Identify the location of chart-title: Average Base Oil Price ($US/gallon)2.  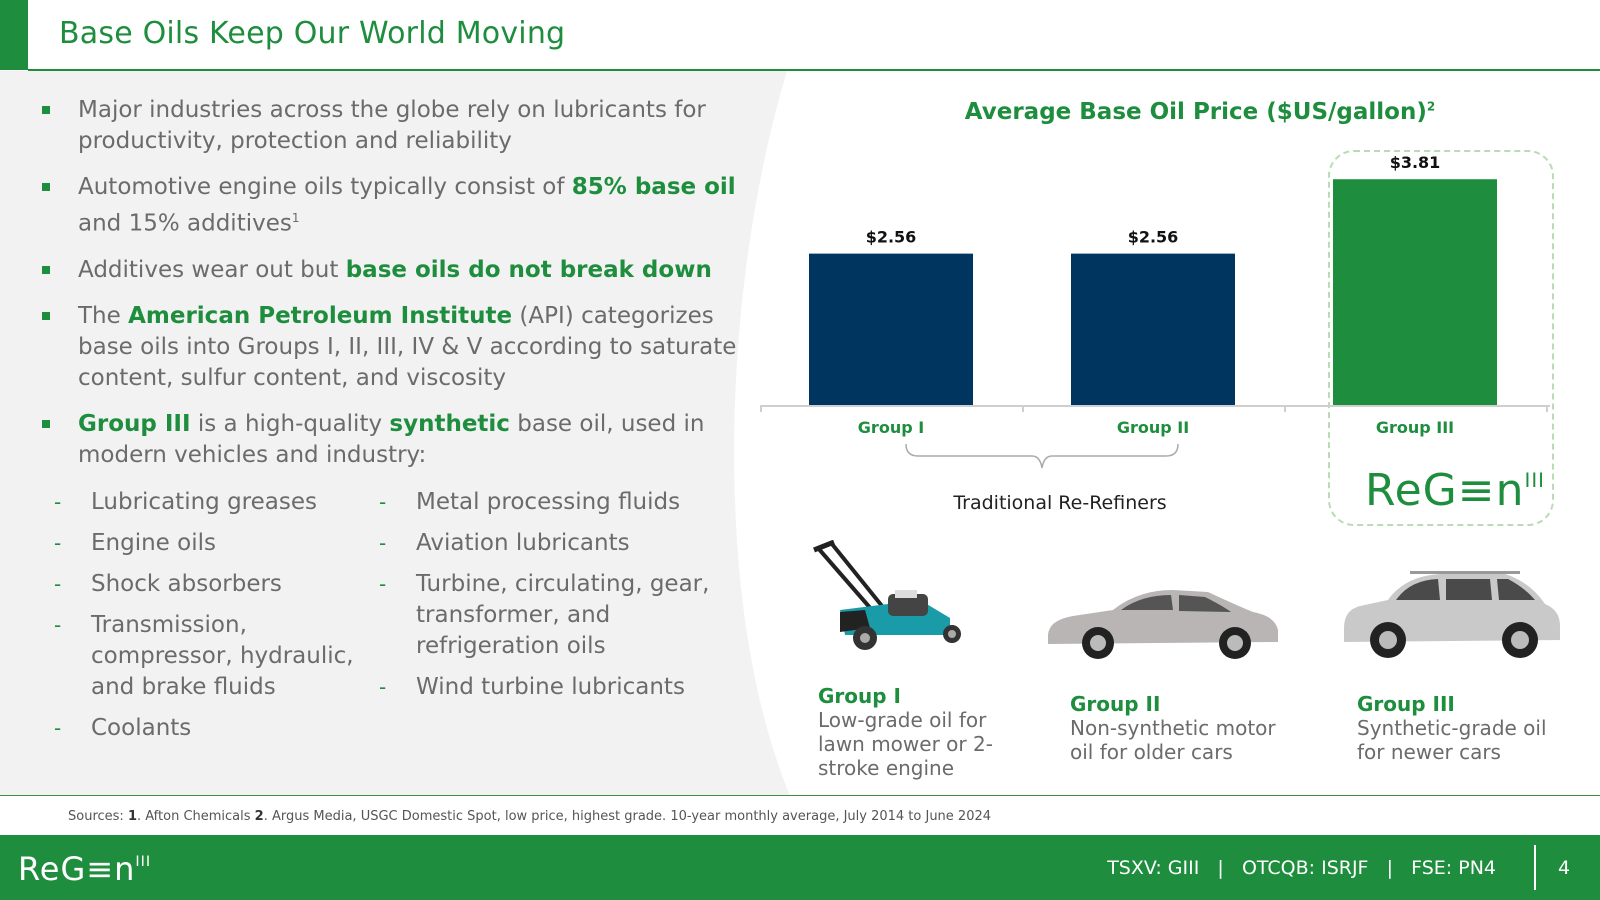
(1200, 112).